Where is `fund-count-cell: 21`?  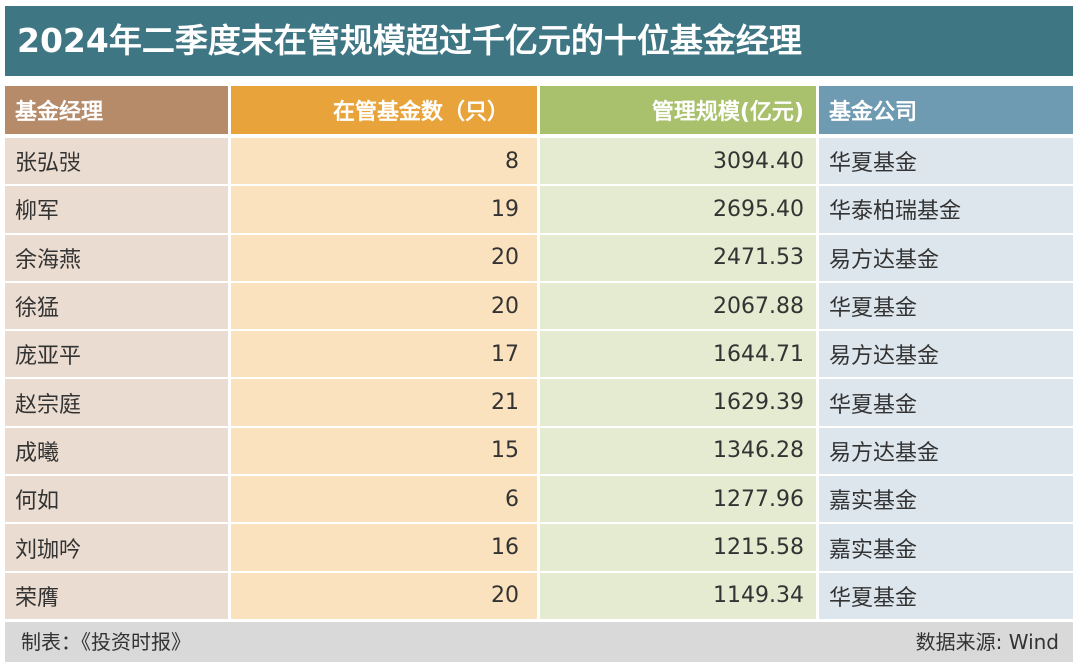 fund-count-cell: 21 is located at coordinates (385, 403).